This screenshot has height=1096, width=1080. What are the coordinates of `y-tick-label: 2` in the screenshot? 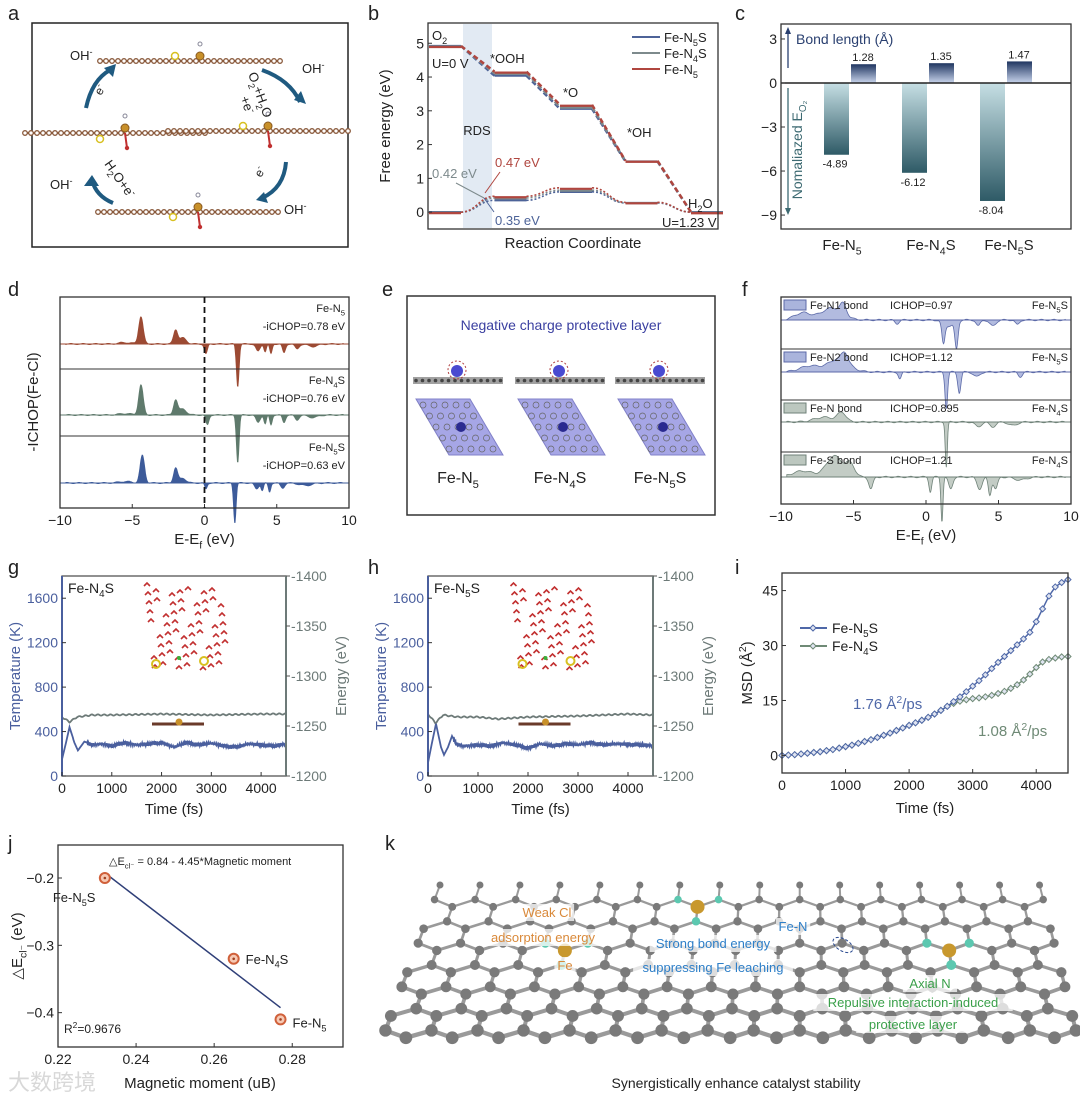 It's located at (420, 145).